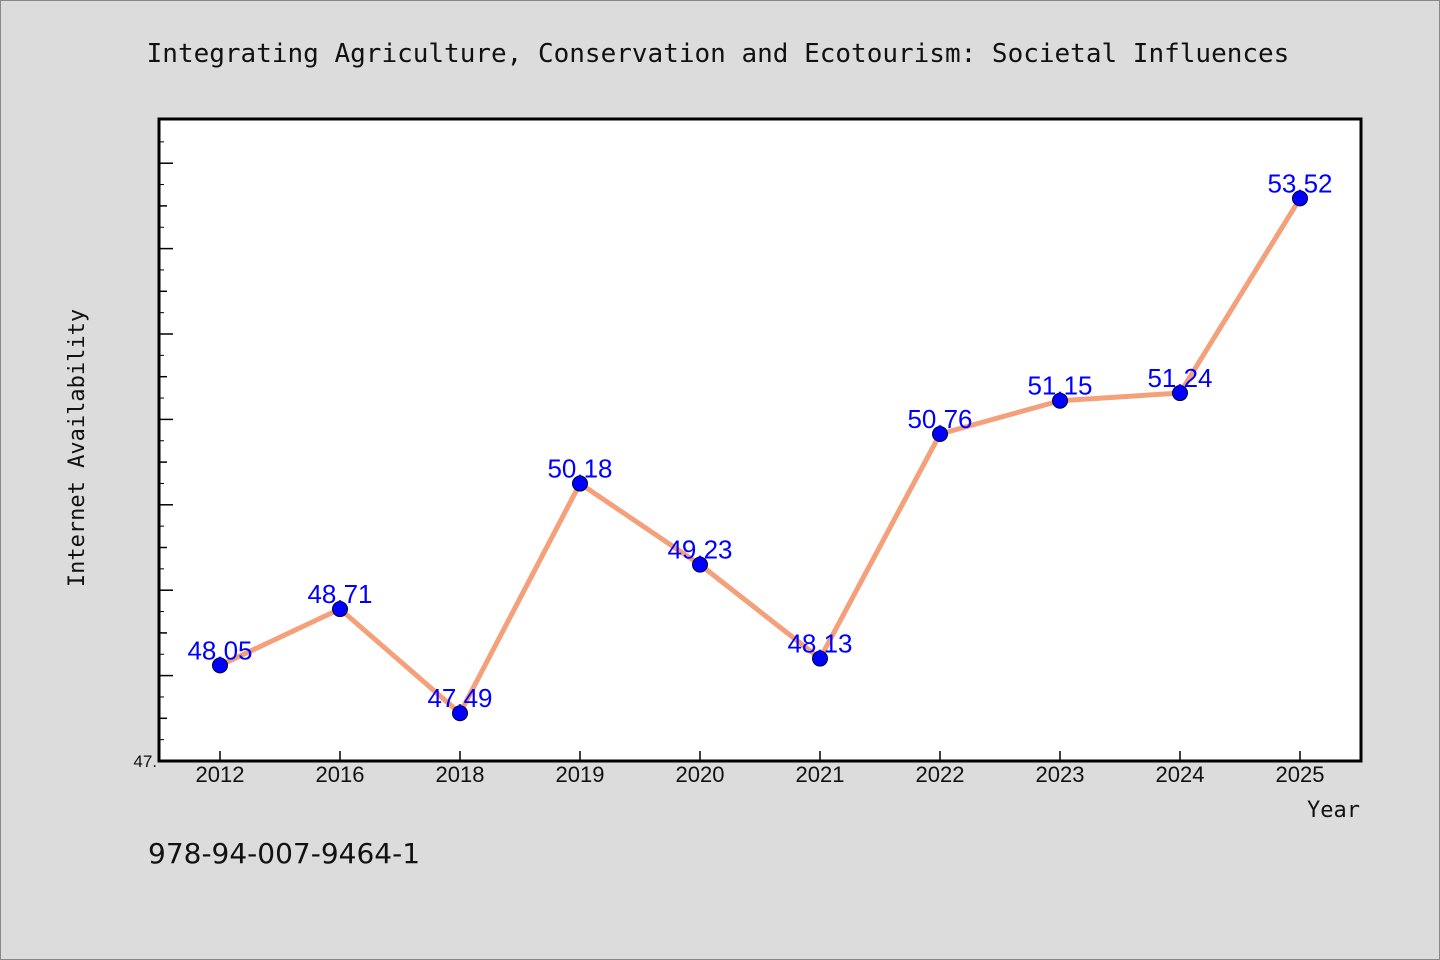 This screenshot has height=960, width=1440. I want to click on x-axis-tick-labels: 2012 2016 2018 2019 2020 2021 2022 2023 2024 2025, so click(760, 774).